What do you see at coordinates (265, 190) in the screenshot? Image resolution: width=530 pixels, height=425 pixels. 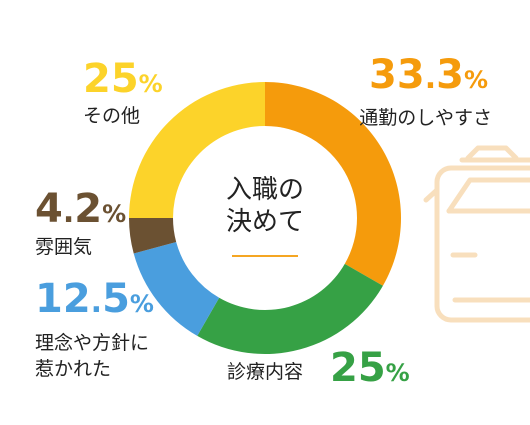 I see `center-label-line: 入職の` at bounding box center [265, 190].